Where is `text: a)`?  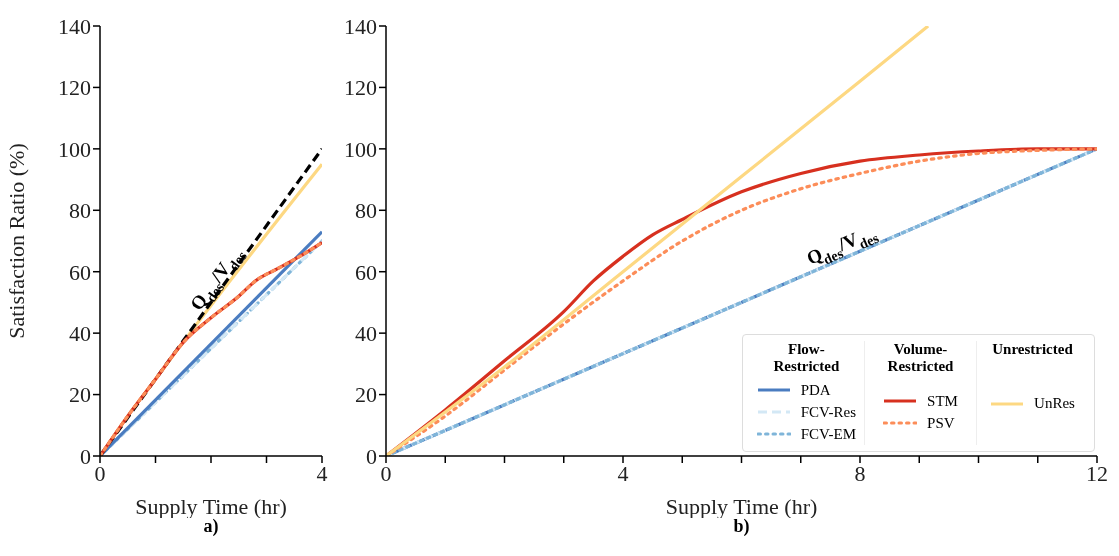
text: a) is located at coordinates (211, 526).